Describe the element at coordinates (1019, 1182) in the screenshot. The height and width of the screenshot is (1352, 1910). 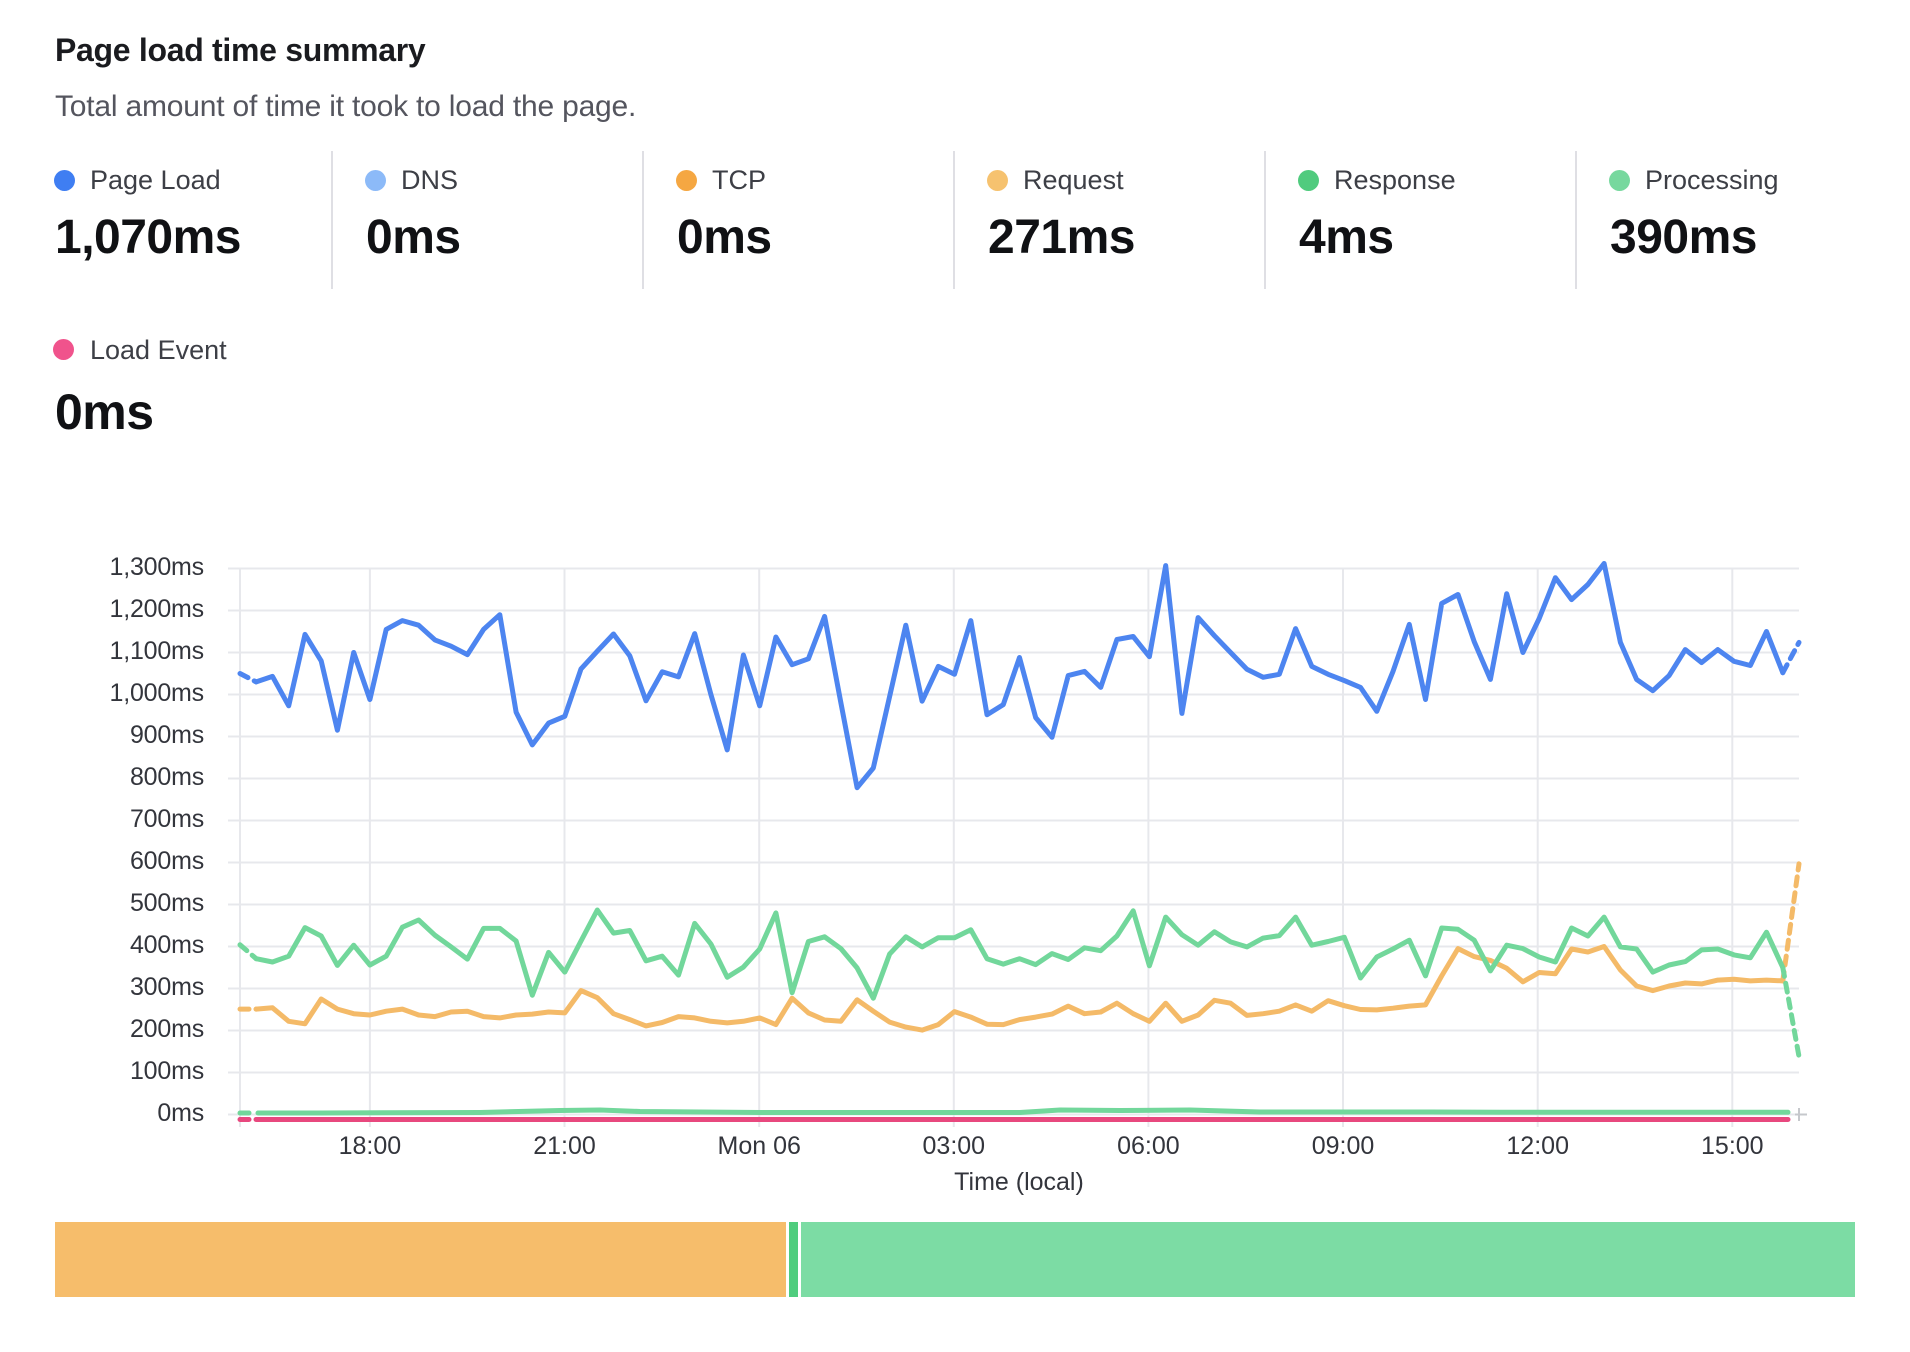
I see `svg-text: Time (local)` at that location.